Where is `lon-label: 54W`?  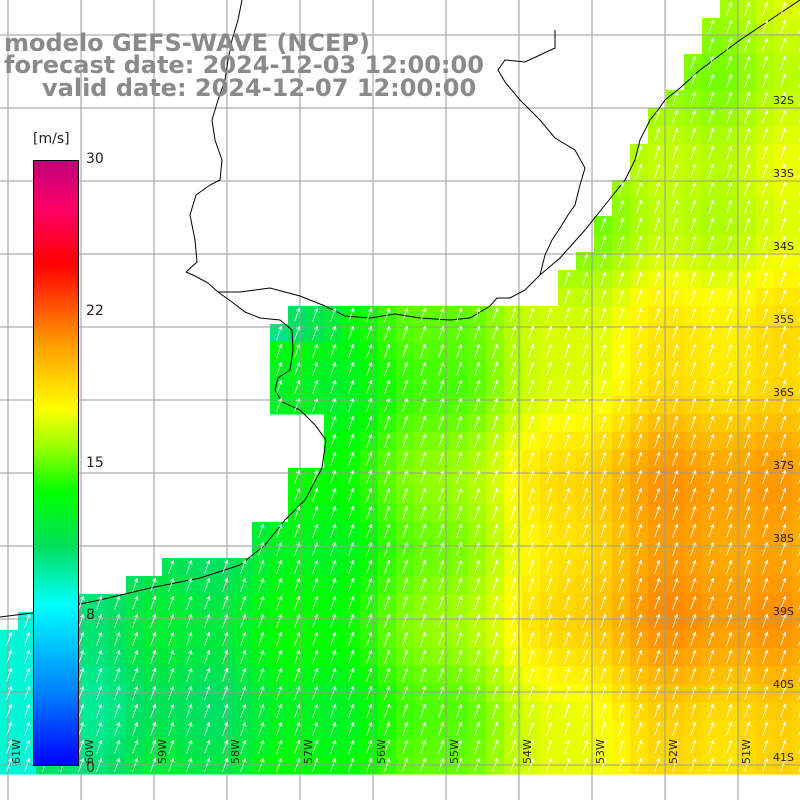 lon-label: 54W is located at coordinates (527, 751).